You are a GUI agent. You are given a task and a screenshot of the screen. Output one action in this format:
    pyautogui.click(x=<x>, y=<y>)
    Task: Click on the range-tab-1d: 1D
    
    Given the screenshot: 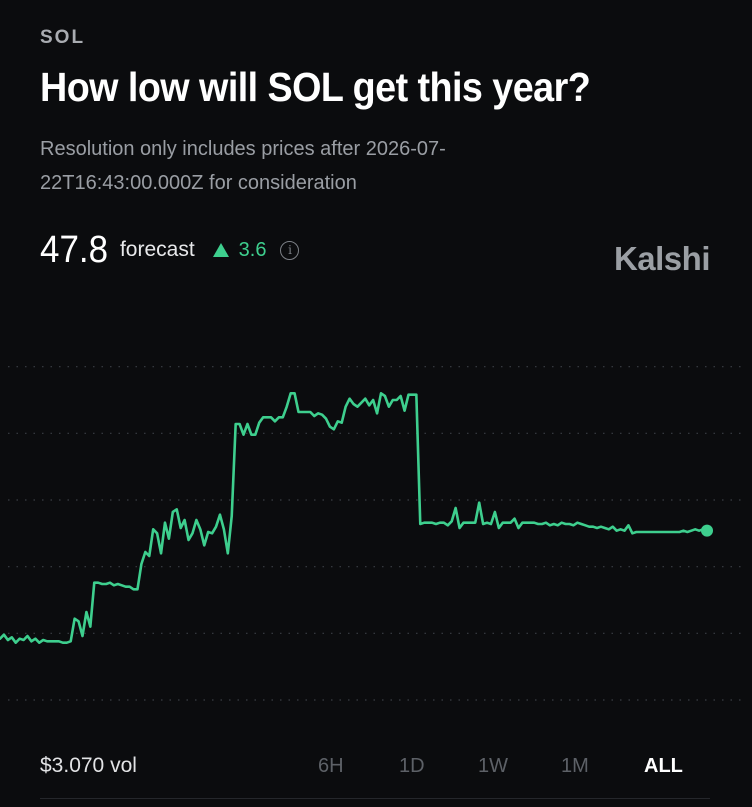 What is the action you would take?
    pyautogui.click(x=412, y=766)
    